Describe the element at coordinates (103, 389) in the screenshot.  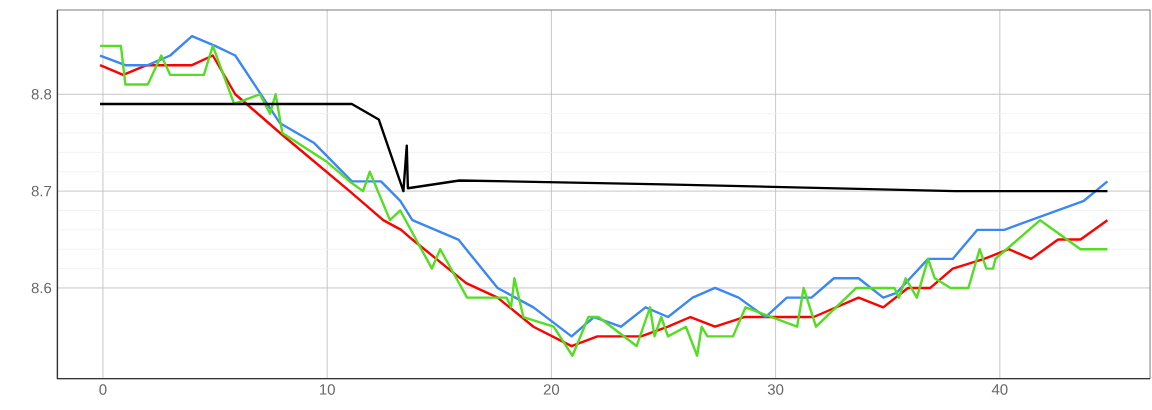
I see `x-tick-label: 0` at that location.